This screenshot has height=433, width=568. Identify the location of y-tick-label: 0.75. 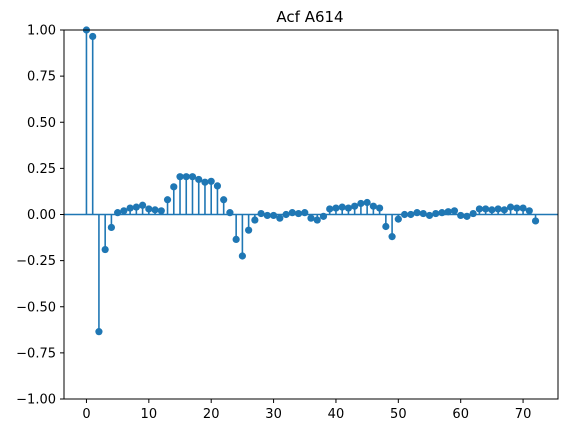
(41, 77).